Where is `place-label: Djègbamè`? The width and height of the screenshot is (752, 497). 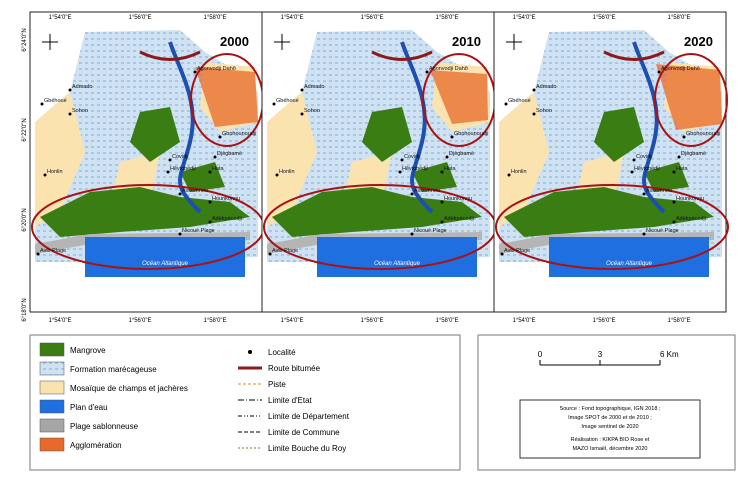
place-label: Djègbamè is located at coordinates (229, 154).